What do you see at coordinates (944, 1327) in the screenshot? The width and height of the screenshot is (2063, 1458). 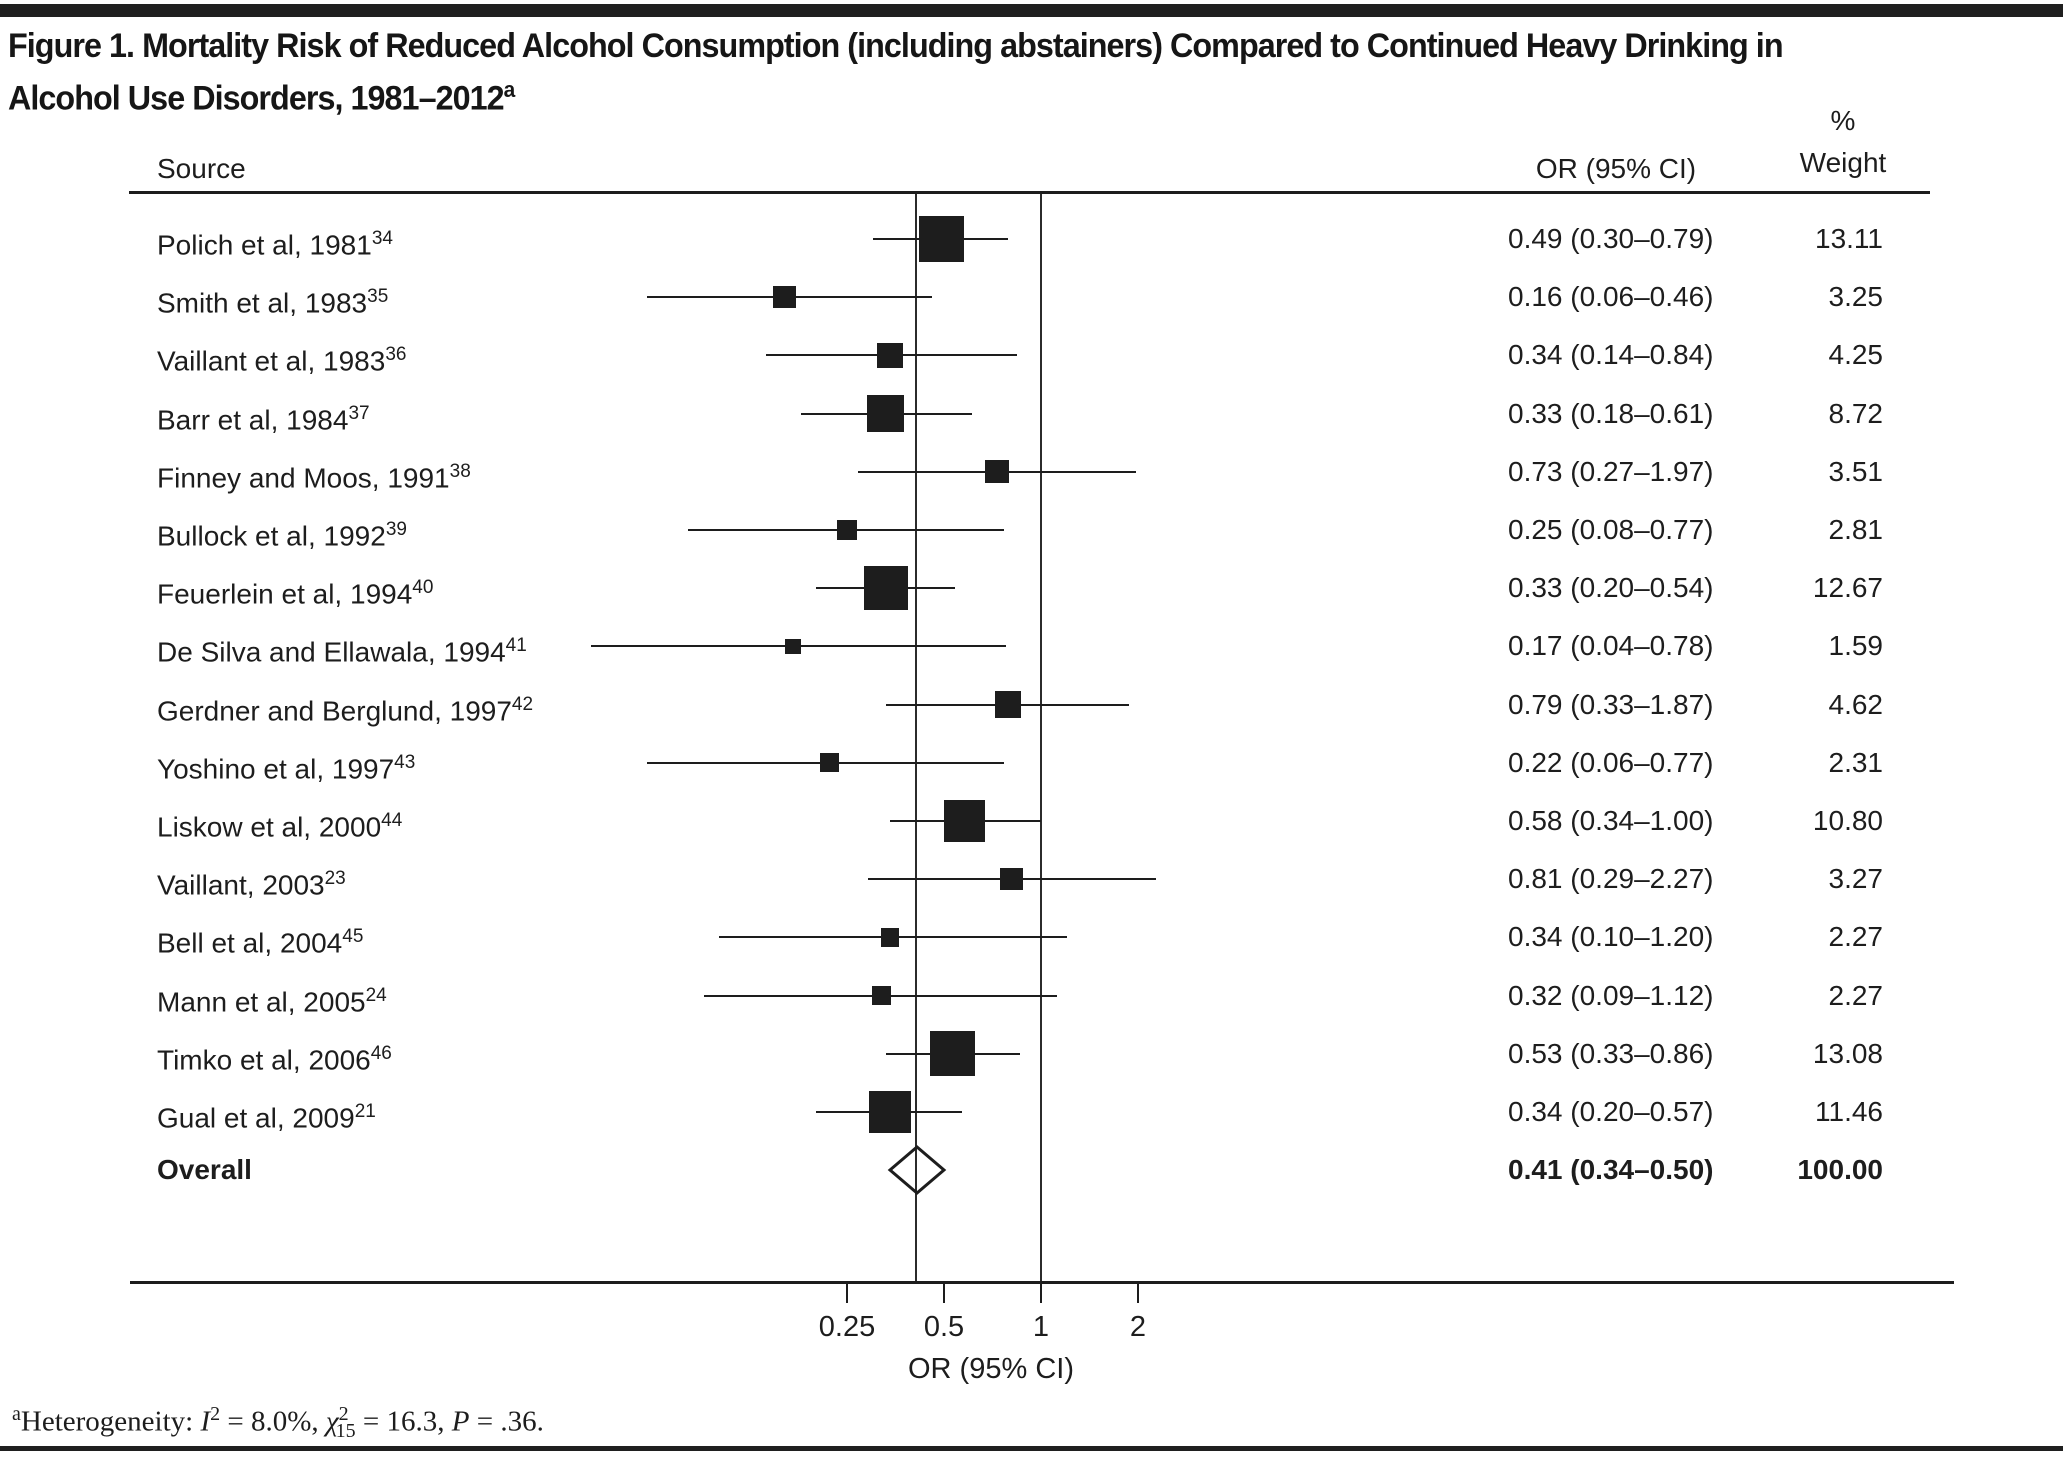 I see `x-axis-tick-label: 0.5` at bounding box center [944, 1327].